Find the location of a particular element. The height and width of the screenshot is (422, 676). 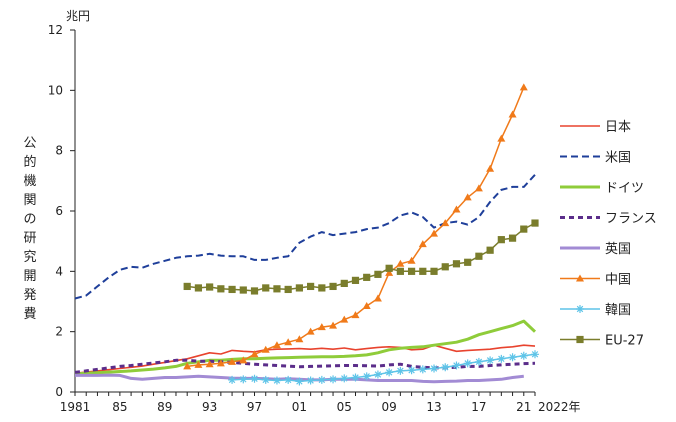

y-tick-label: 4 is located at coordinates (59, 271).